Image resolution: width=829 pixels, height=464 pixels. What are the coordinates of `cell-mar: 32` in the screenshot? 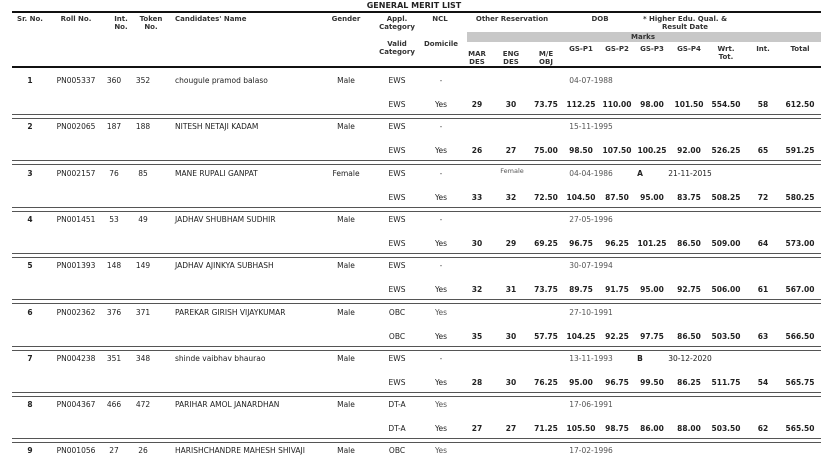 It's located at (477, 290).